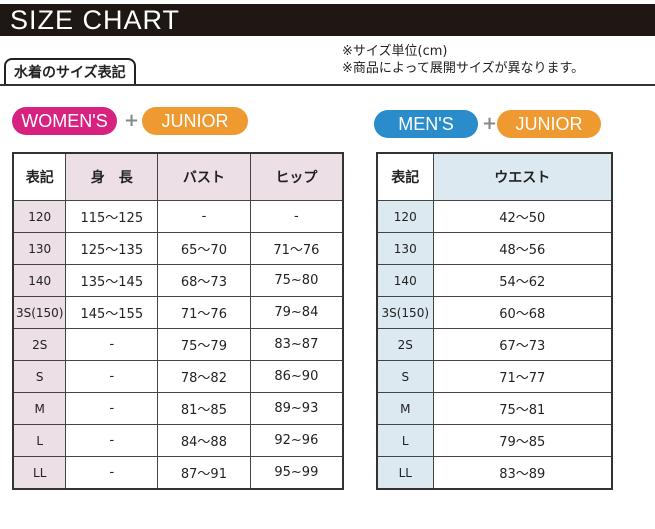  Describe the element at coordinates (522, 376) in the screenshot. I see `measurement-cell: 71～77` at that location.